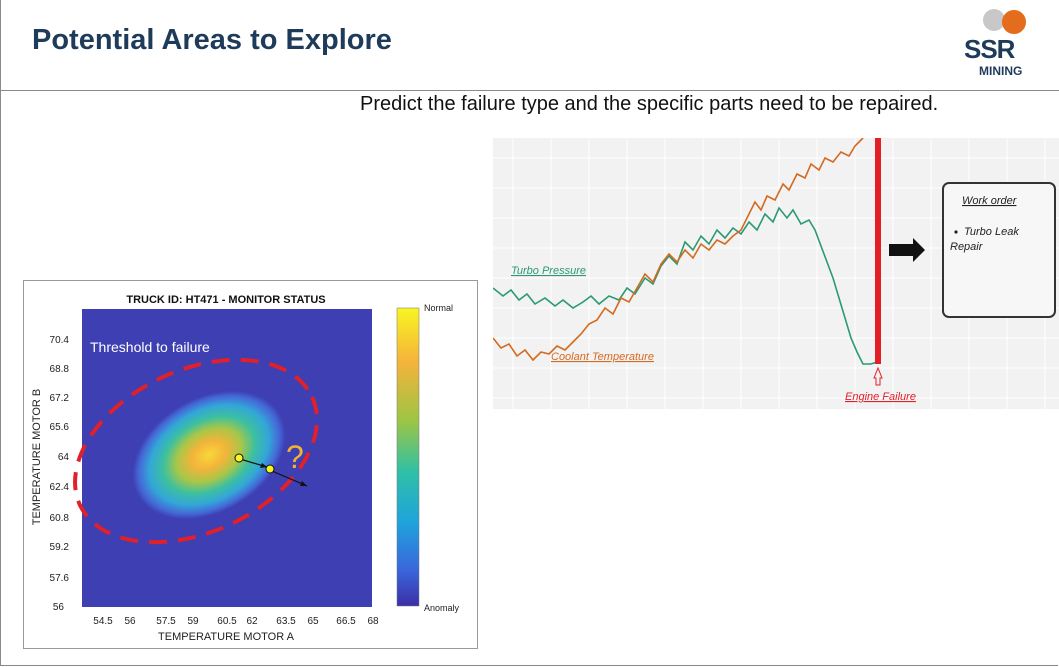 The height and width of the screenshot is (667, 1059). I want to click on x-axis-label: TEMPERATURE MOTOR A, so click(226, 637).